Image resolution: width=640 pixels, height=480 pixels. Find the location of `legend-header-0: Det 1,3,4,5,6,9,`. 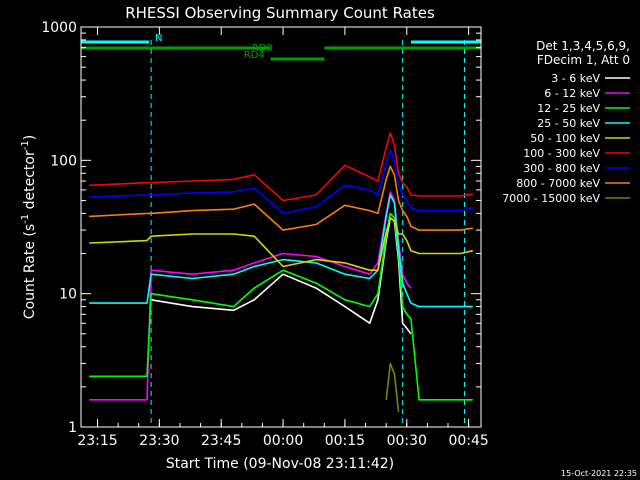

legend-header-0: Det 1,3,4,5,6,9, is located at coordinates (583, 46).